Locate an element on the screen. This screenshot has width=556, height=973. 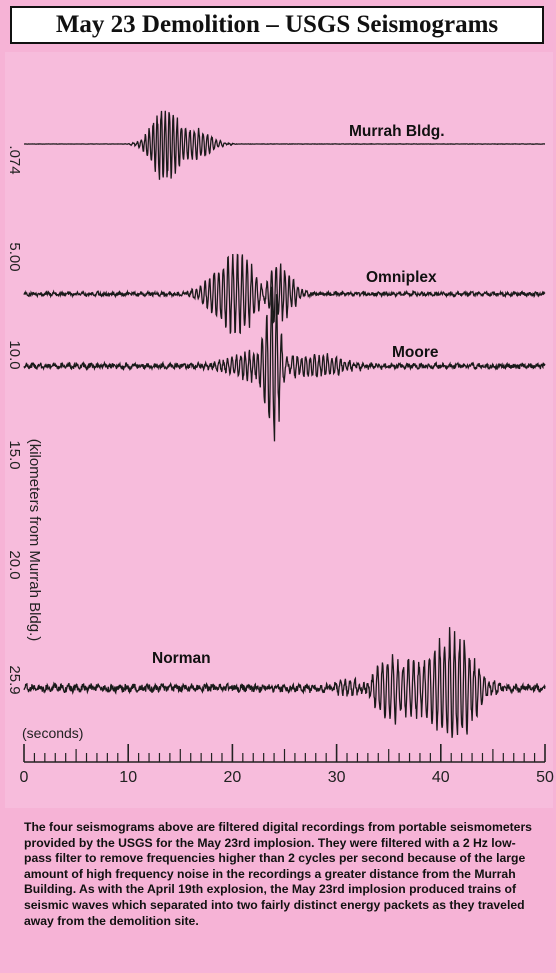
y-tick-label-1: 5.00 is located at coordinates (14, 256).